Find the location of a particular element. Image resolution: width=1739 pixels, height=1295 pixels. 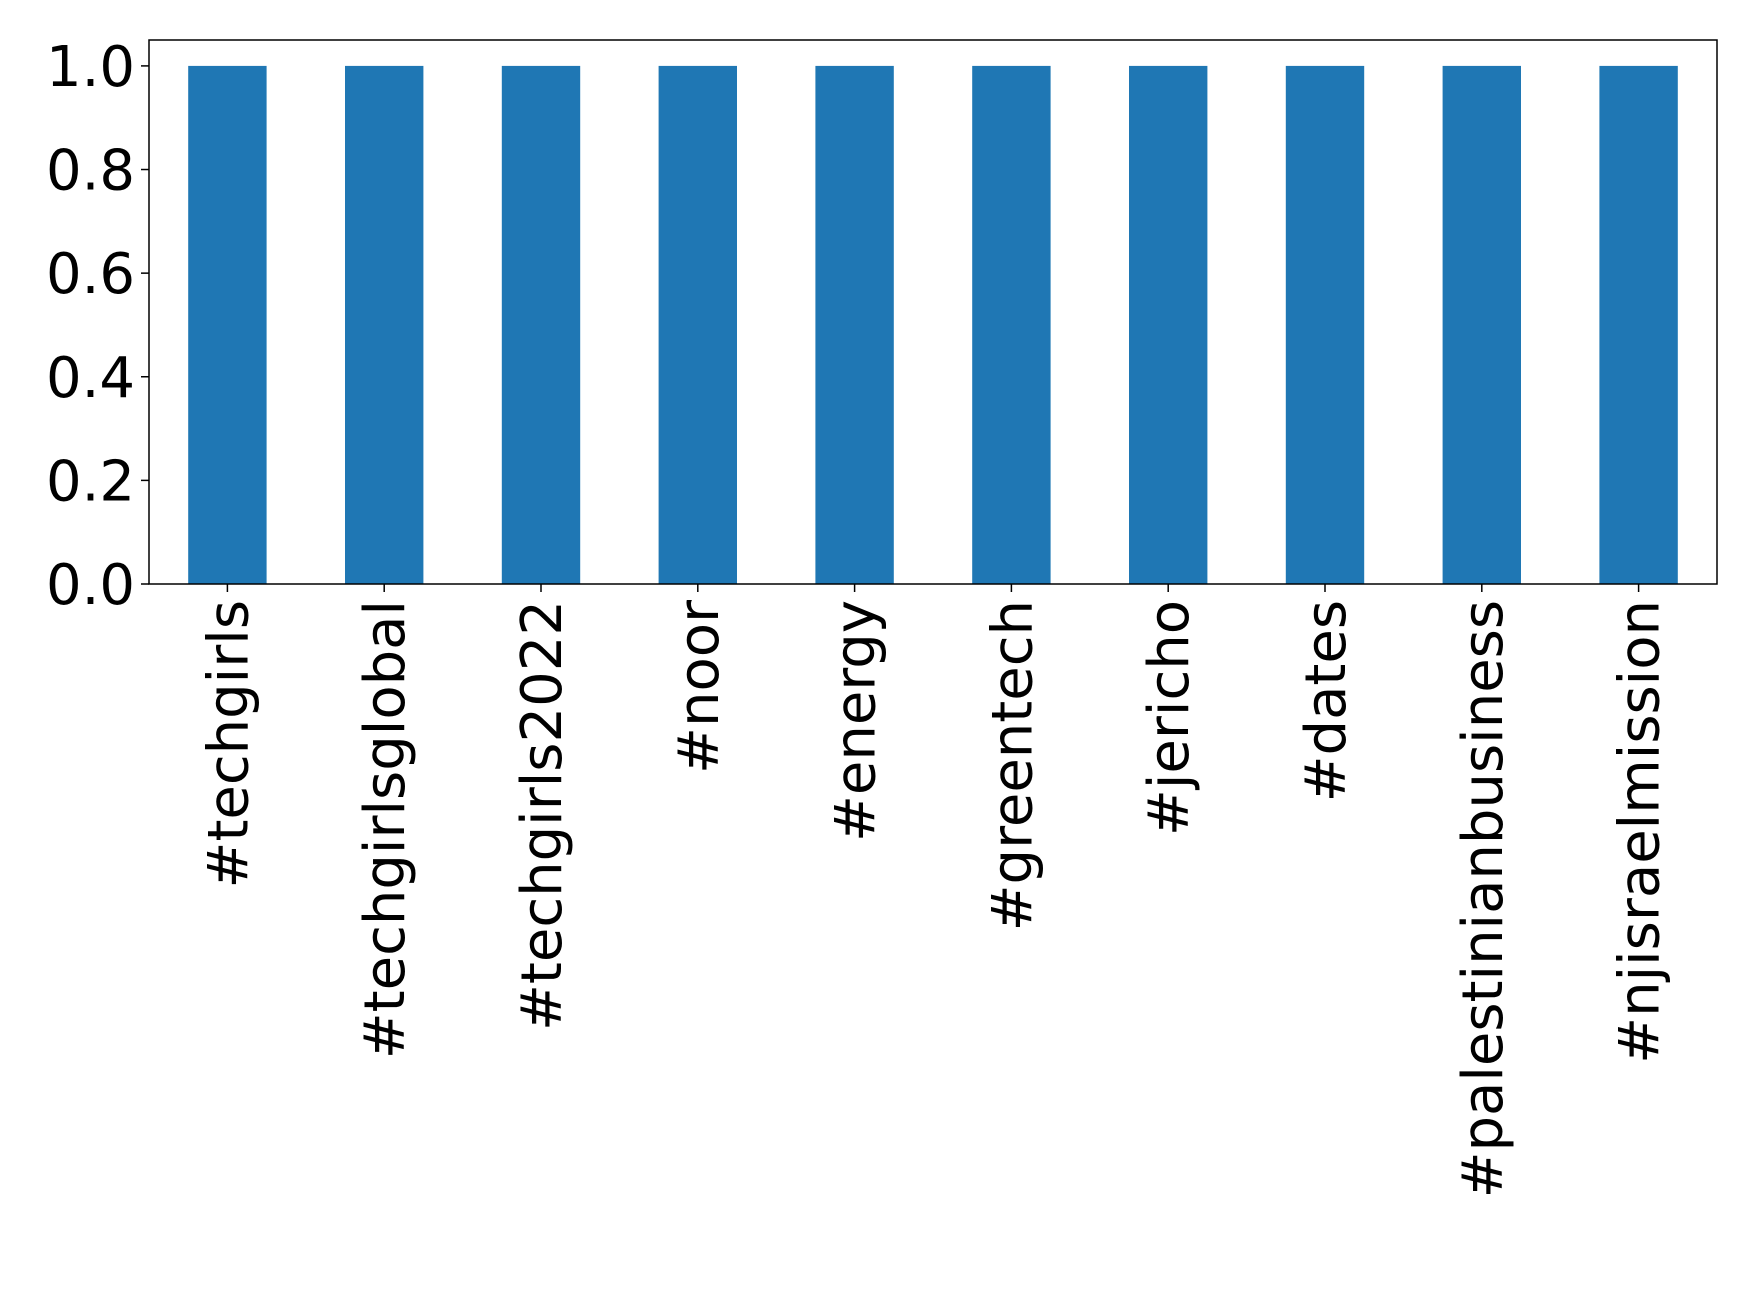

y-tick-label: 0.8 is located at coordinates (90, 171).